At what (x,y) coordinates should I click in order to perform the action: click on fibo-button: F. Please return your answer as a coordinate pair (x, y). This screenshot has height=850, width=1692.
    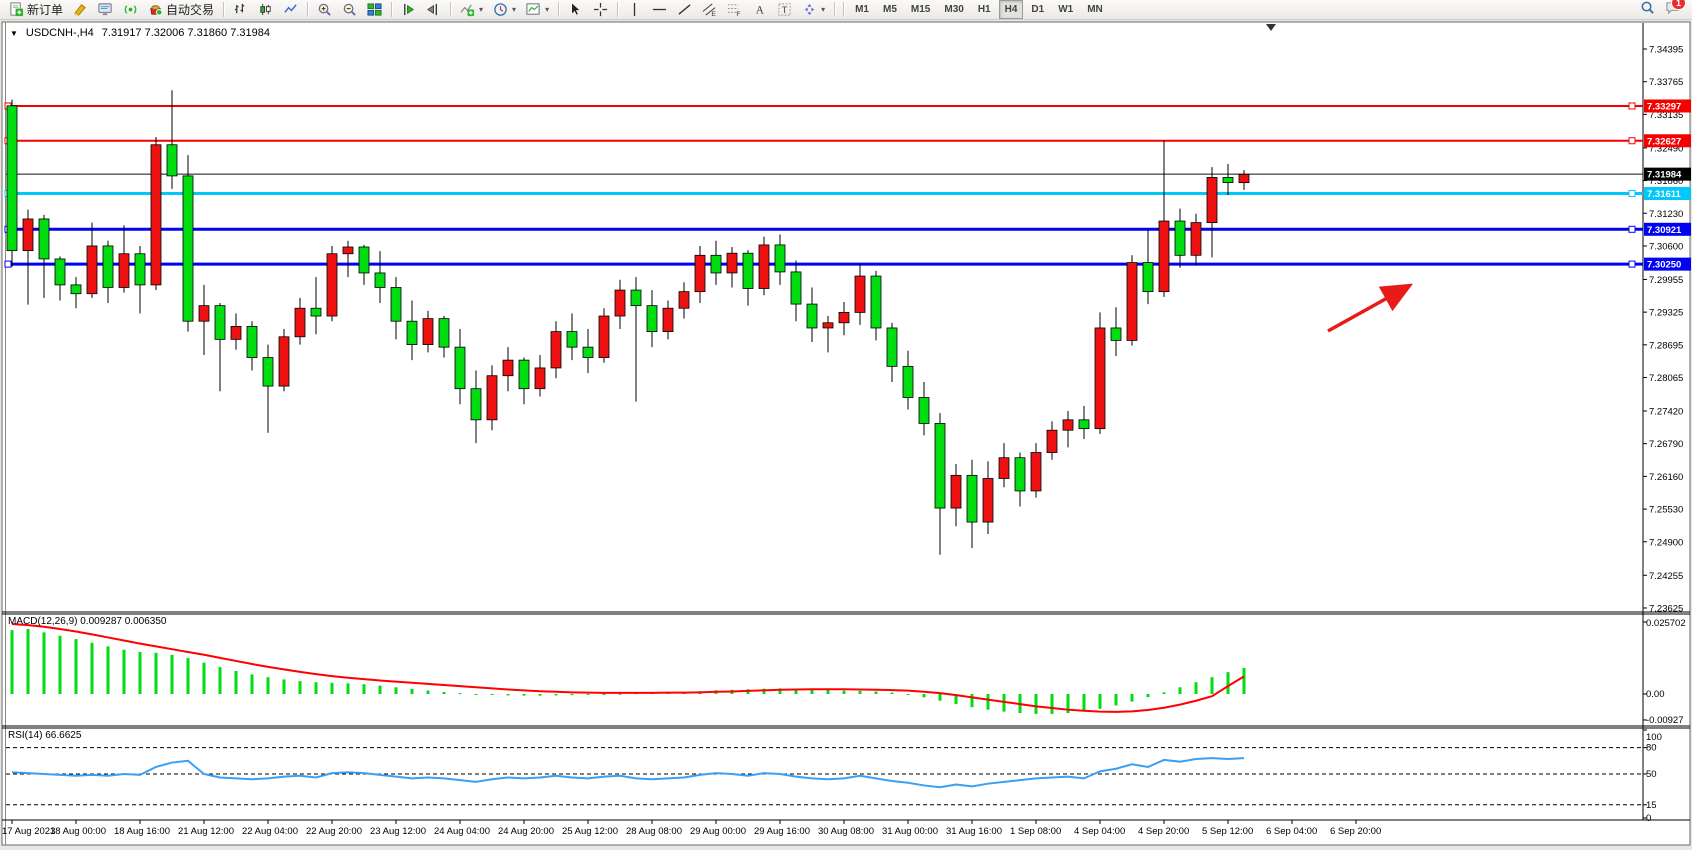
    Looking at the image, I should click on (734, 10).